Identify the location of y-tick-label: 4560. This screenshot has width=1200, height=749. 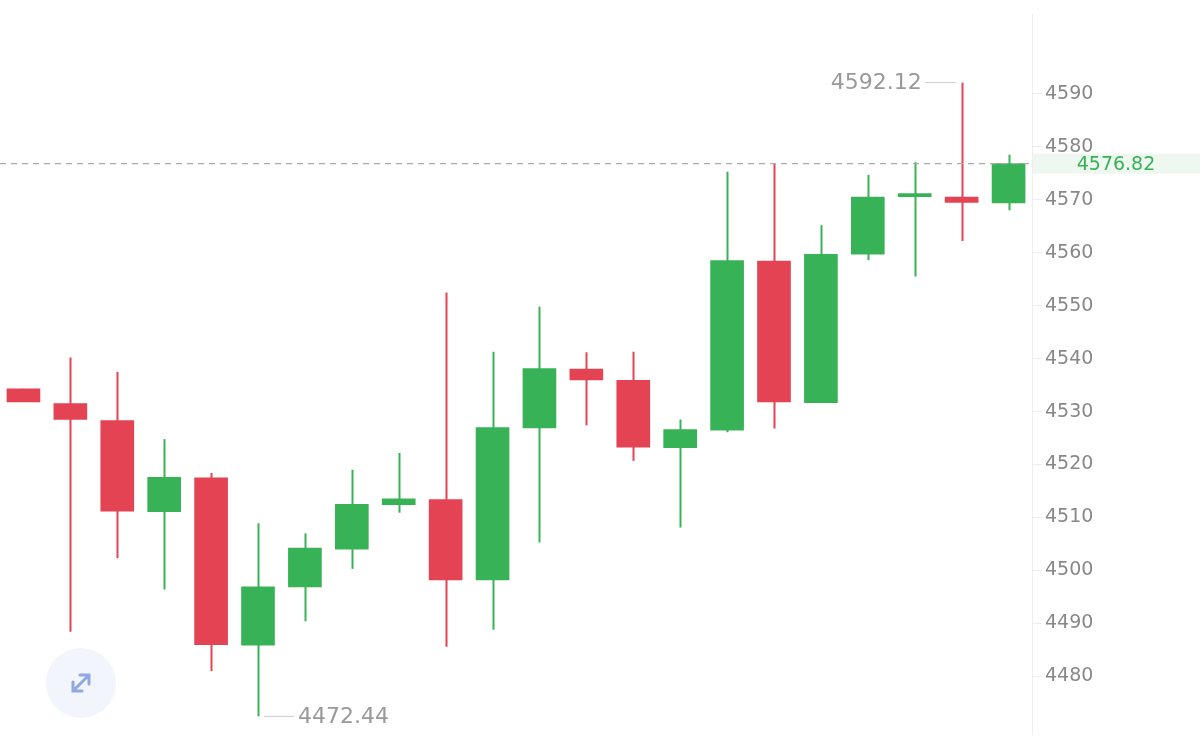
(1069, 250).